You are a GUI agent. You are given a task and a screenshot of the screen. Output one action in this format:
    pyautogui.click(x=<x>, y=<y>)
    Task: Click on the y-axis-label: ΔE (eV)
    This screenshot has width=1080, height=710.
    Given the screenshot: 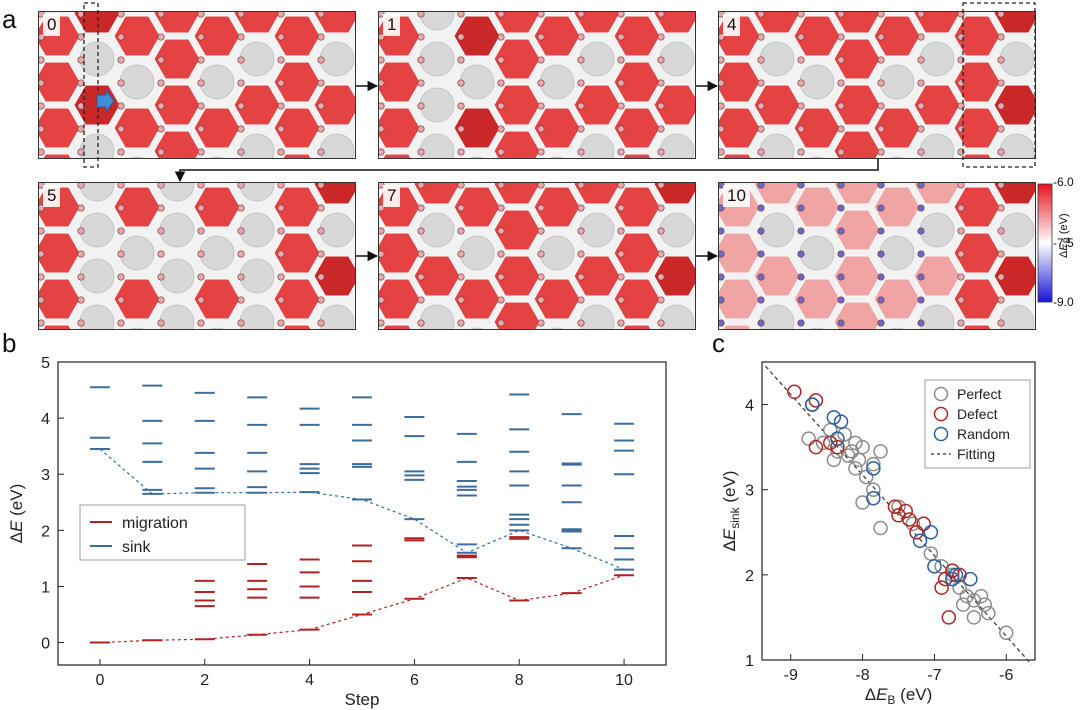 What is the action you would take?
    pyautogui.click(x=16, y=514)
    